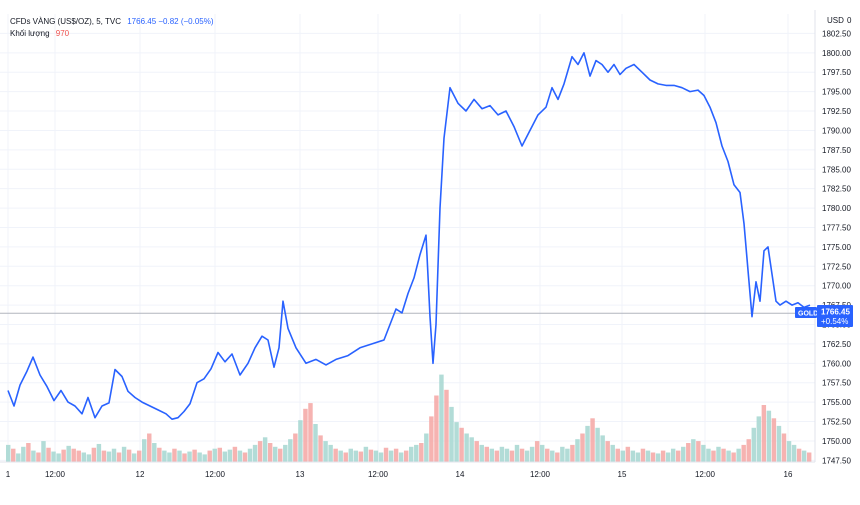  Describe the element at coordinates (836, 363) in the screenshot. I see `y-tick-label: 1760.00` at that location.